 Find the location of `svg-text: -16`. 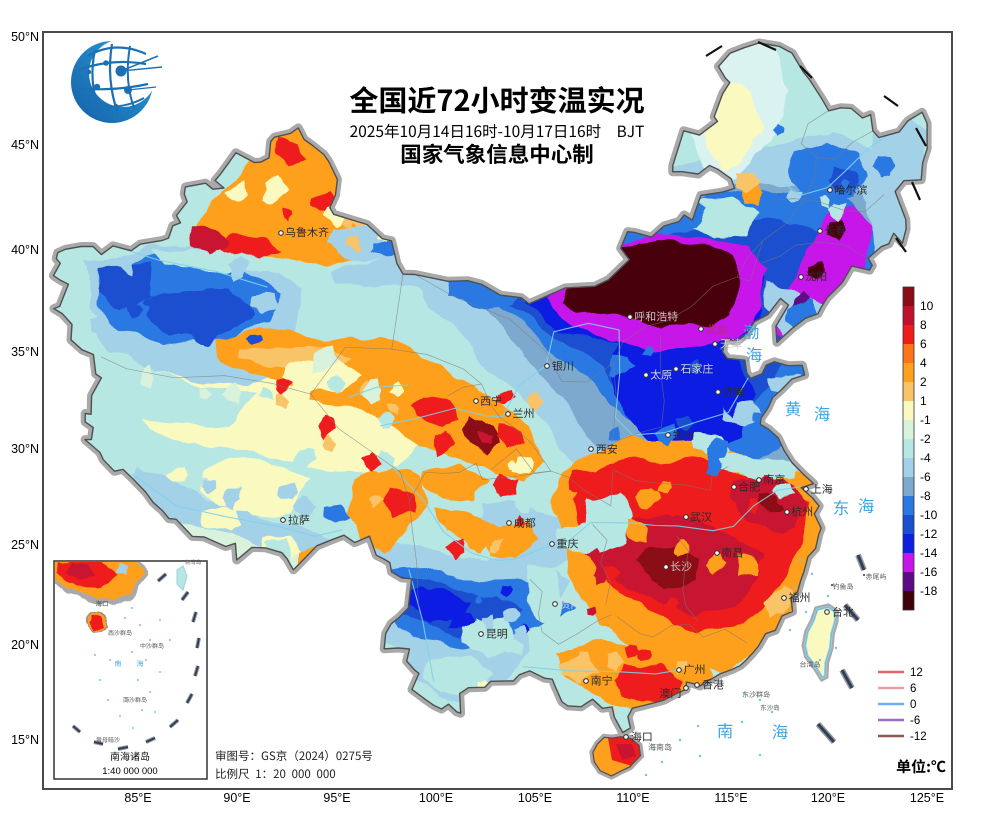

svg-text: -16 is located at coordinates (929, 572).